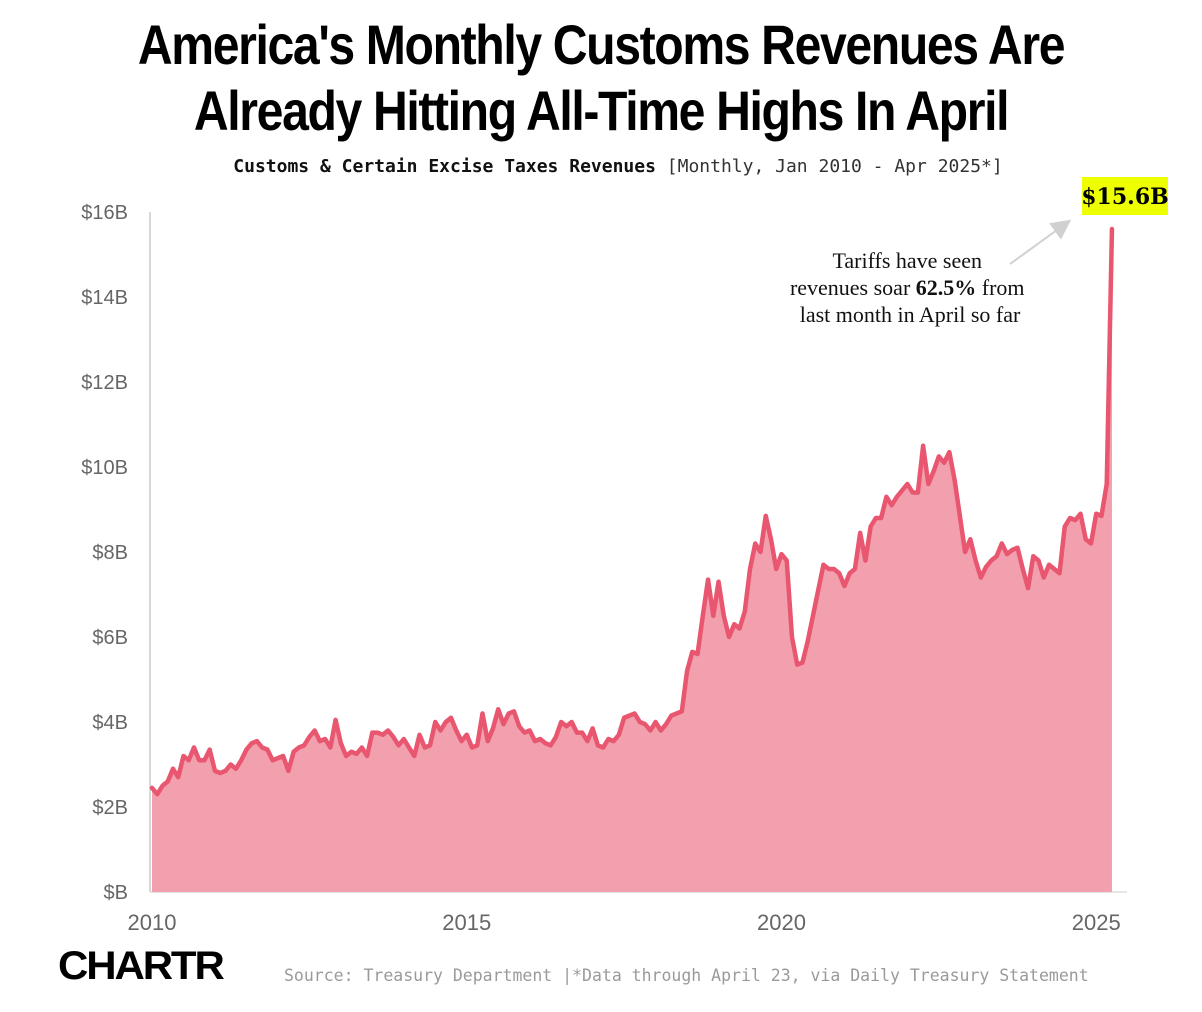  What do you see at coordinates (907, 260) in the screenshot?
I see `annotation-line-1: Tariffs have seen` at bounding box center [907, 260].